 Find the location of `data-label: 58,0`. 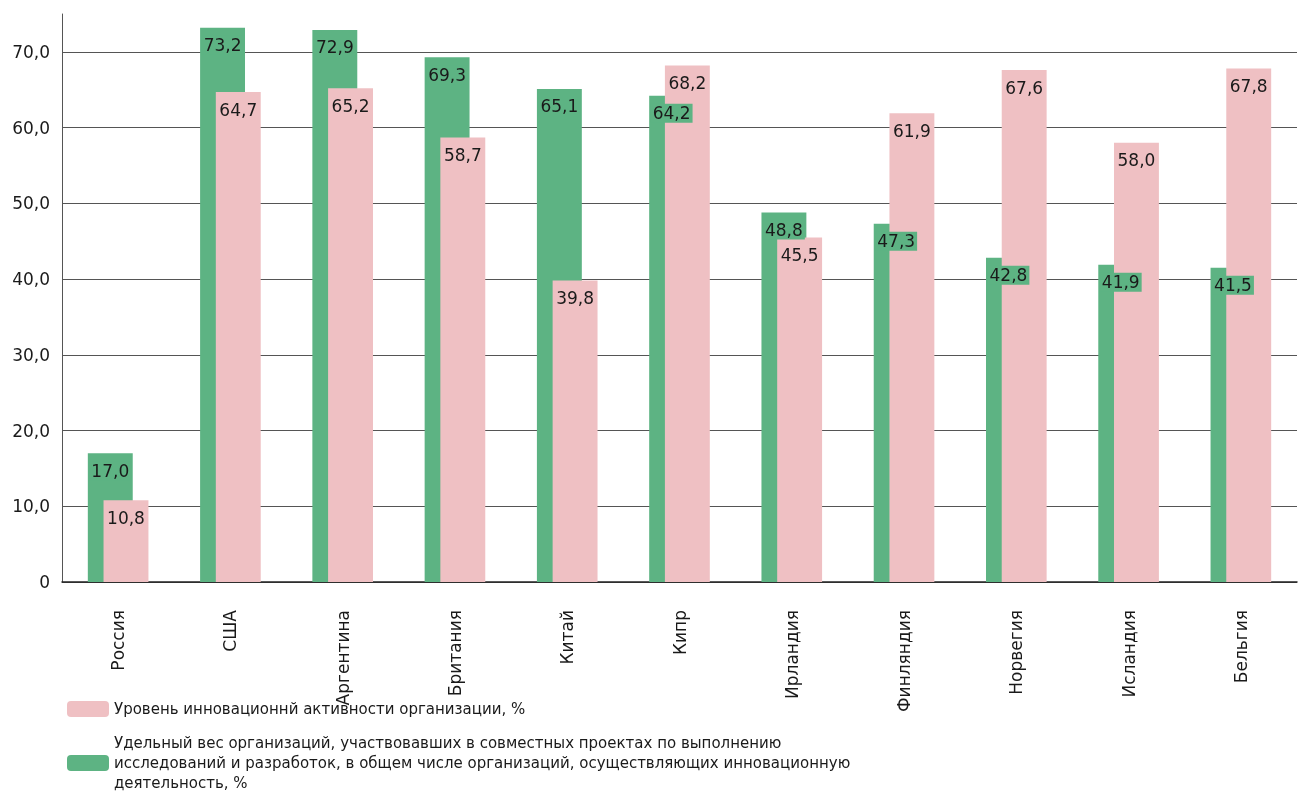

data-label: 58,0 is located at coordinates (1136, 160).